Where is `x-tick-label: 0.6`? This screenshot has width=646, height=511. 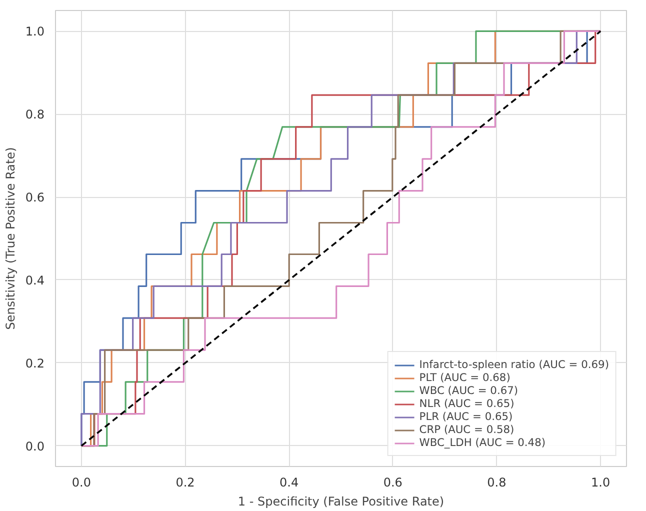 x-tick-label: 0.6 is located at coordinates (392, 483).